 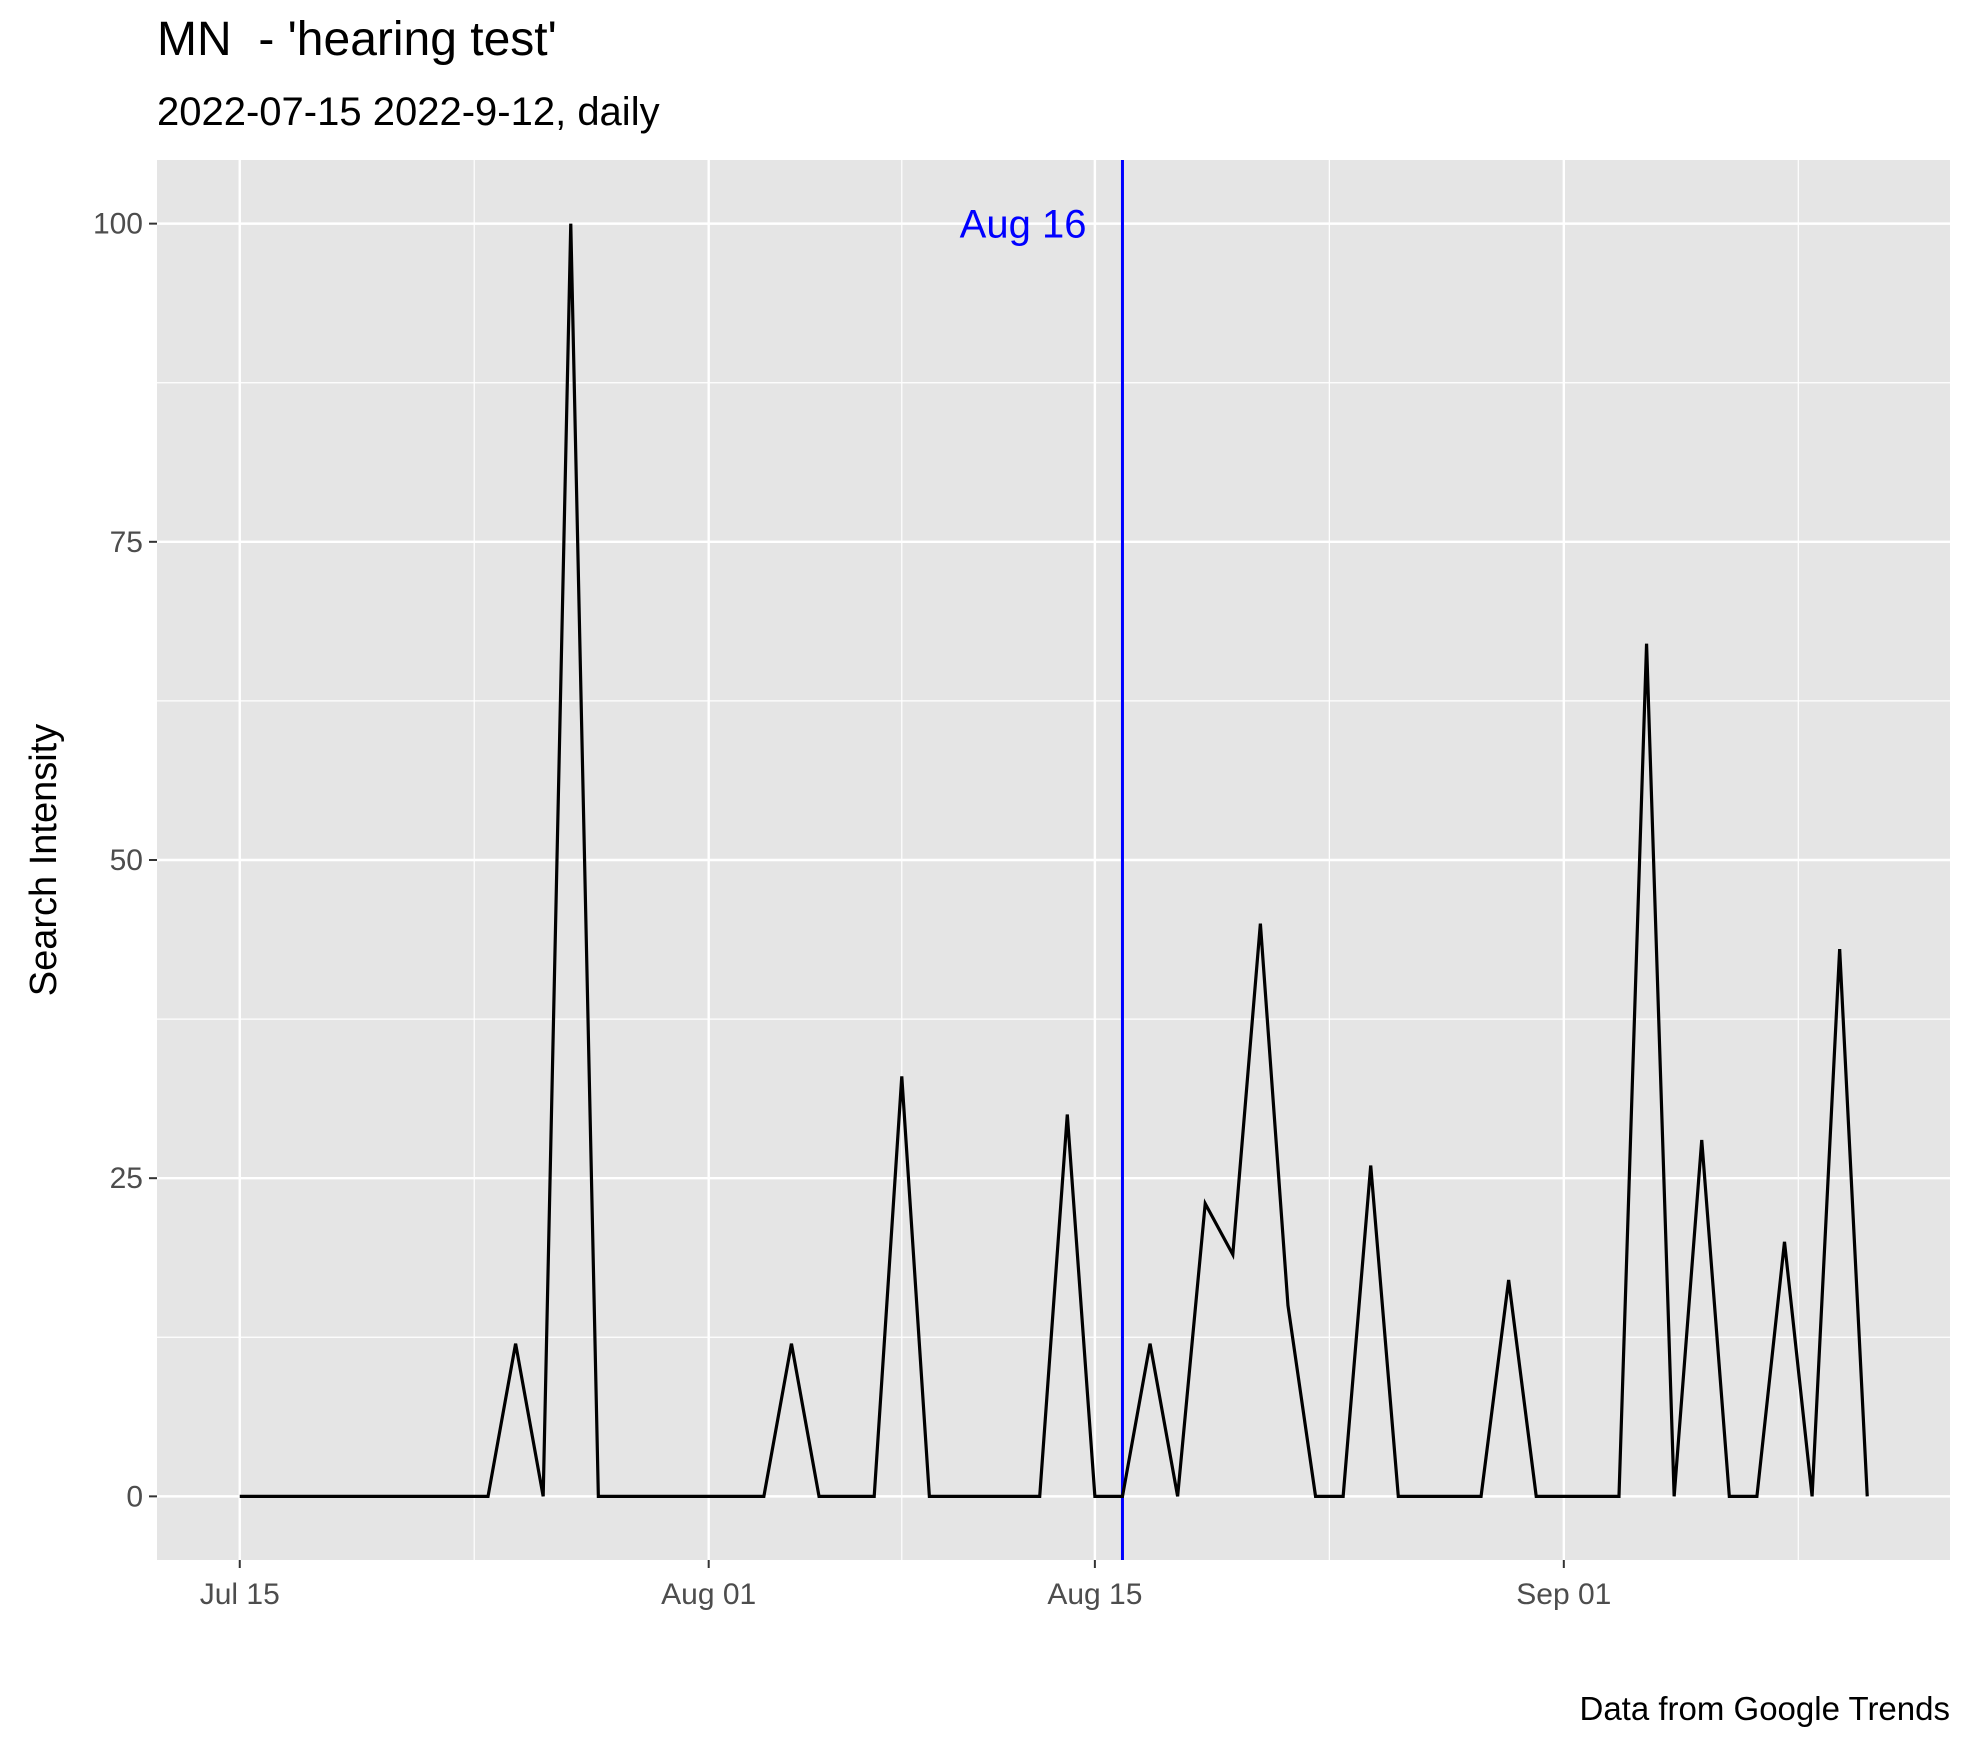 What do you see at coordinates (408, 112) in the screenshot?
I see `chart-subtitle: 2022-07-15 2022-9-12, daily` at bounding box center [408, 112].